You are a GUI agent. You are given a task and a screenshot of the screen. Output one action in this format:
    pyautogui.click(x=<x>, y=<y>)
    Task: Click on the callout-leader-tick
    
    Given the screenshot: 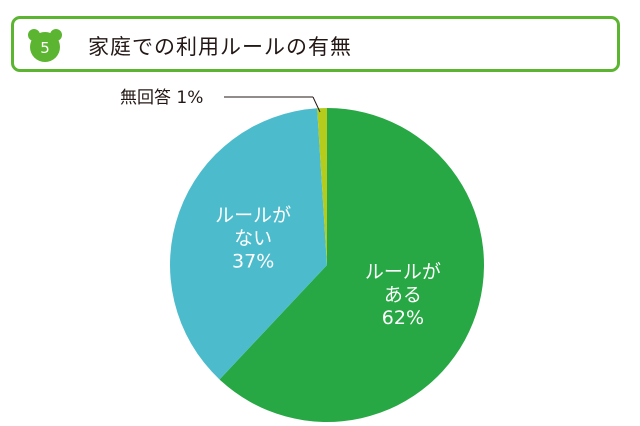 What is the action you would take?
    pyautogui.click(x=316, y=104)
    